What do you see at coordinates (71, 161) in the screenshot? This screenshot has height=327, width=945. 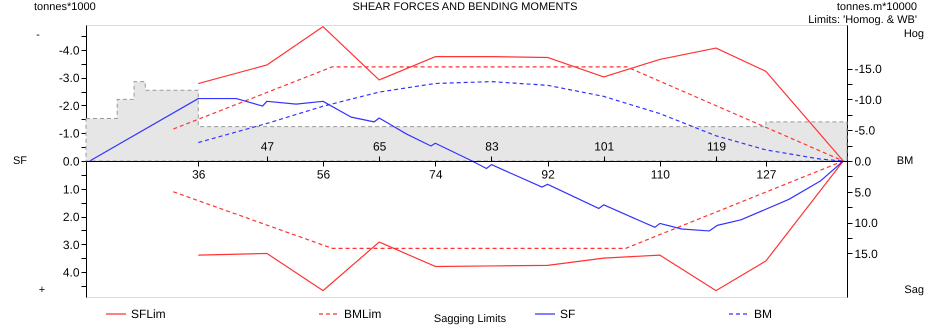 I see `y-tick-label: 0.0` at bounding box center [71, 161].